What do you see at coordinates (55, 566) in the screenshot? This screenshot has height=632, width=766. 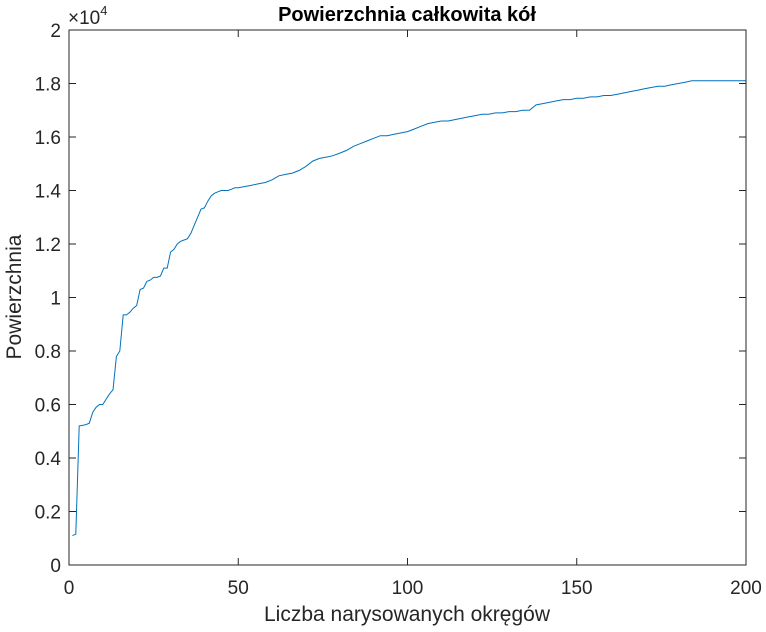 I see `y-tick-label: 0` at bounding box center [55, 566].